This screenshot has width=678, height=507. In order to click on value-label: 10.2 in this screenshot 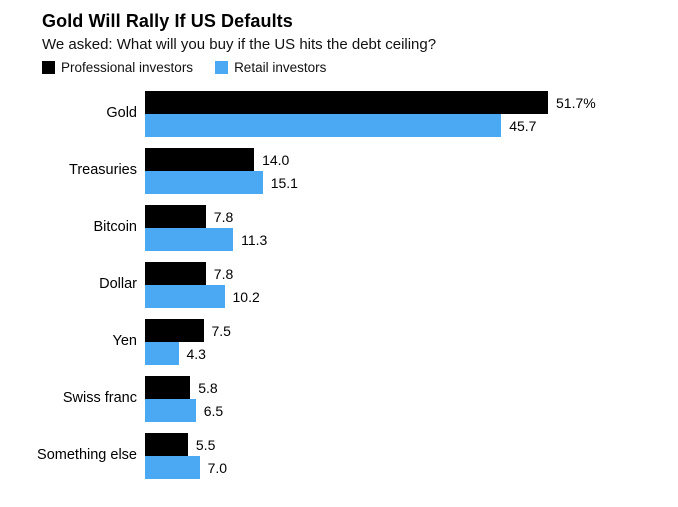, I will do `click(246, 296)`.